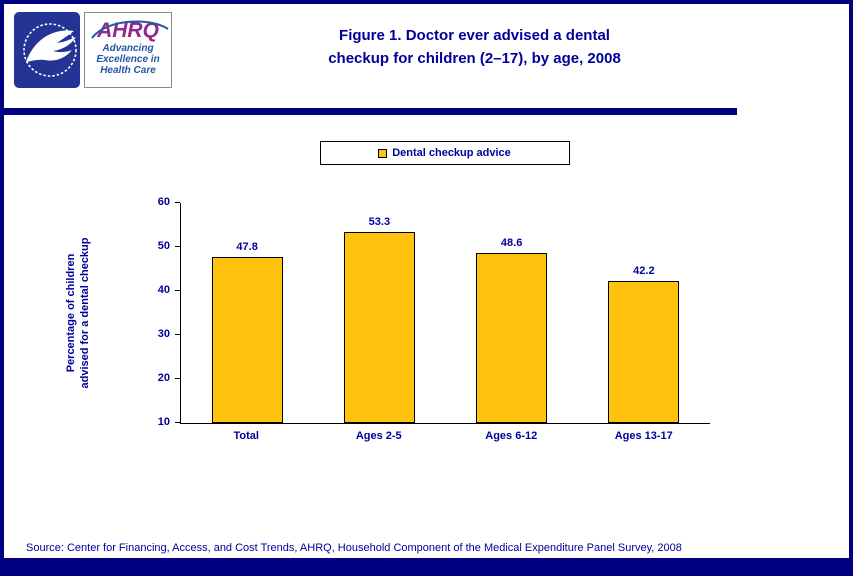  Describe the element at coordinates (445, 436) in the screenshot. I see `category-labels: Total Ages 2-5 Ages 6-12 Ages 13-17` at that location.